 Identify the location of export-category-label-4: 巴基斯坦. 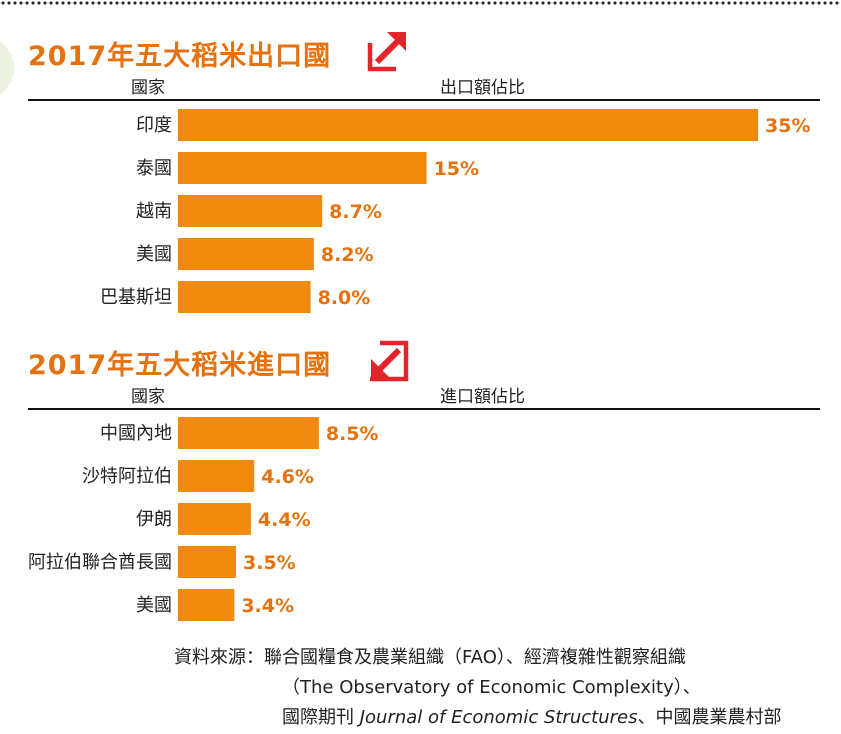
(136, 297).